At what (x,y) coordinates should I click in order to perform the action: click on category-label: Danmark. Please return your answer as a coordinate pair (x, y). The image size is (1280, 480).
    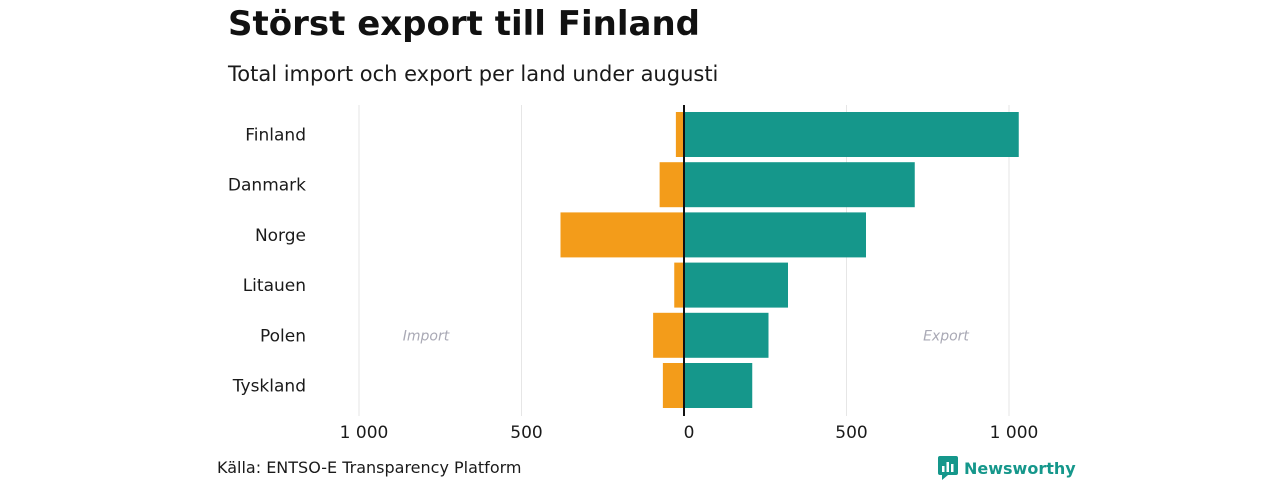
    Looking at the image, I should click on (267, 186).